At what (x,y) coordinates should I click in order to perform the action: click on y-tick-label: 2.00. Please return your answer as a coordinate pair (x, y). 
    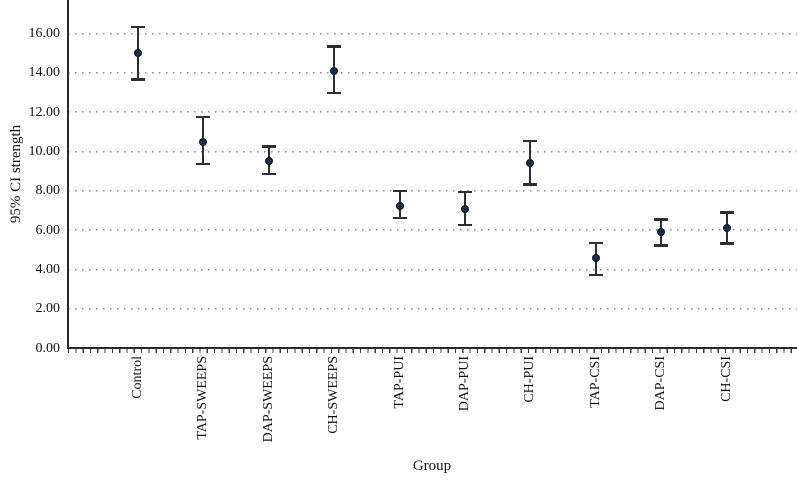
    Looking at the image, I should click on (48, 309).